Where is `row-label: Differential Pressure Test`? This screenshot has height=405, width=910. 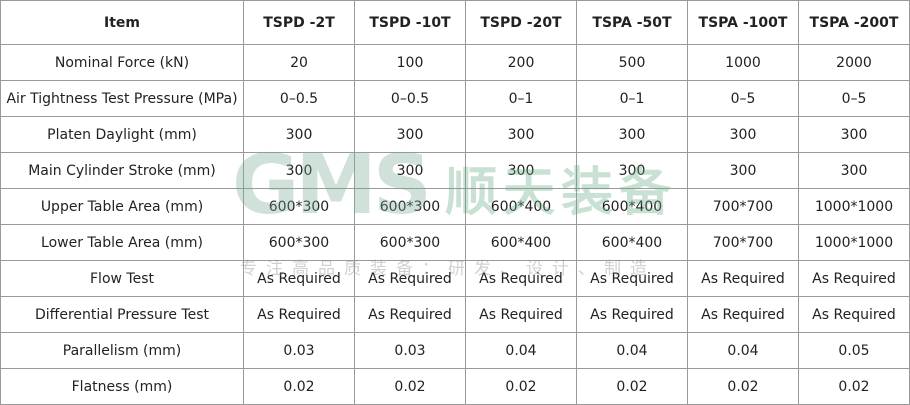 row-label: Differential Pressure Test is located at coordinates (122, 314).